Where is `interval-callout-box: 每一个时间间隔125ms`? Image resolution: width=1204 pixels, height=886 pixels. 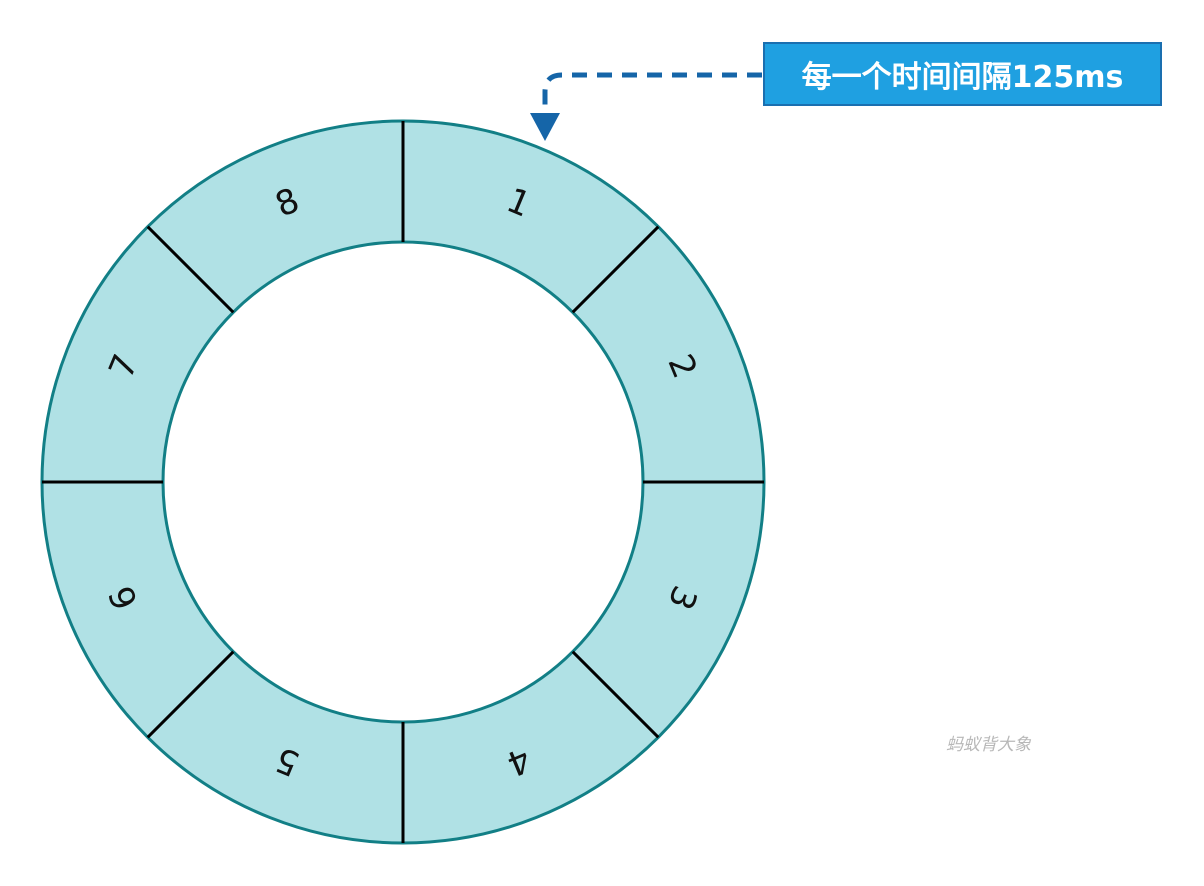 interval-callout-box: 每一个时间间隔125ms is located at coordinates (962, 74).